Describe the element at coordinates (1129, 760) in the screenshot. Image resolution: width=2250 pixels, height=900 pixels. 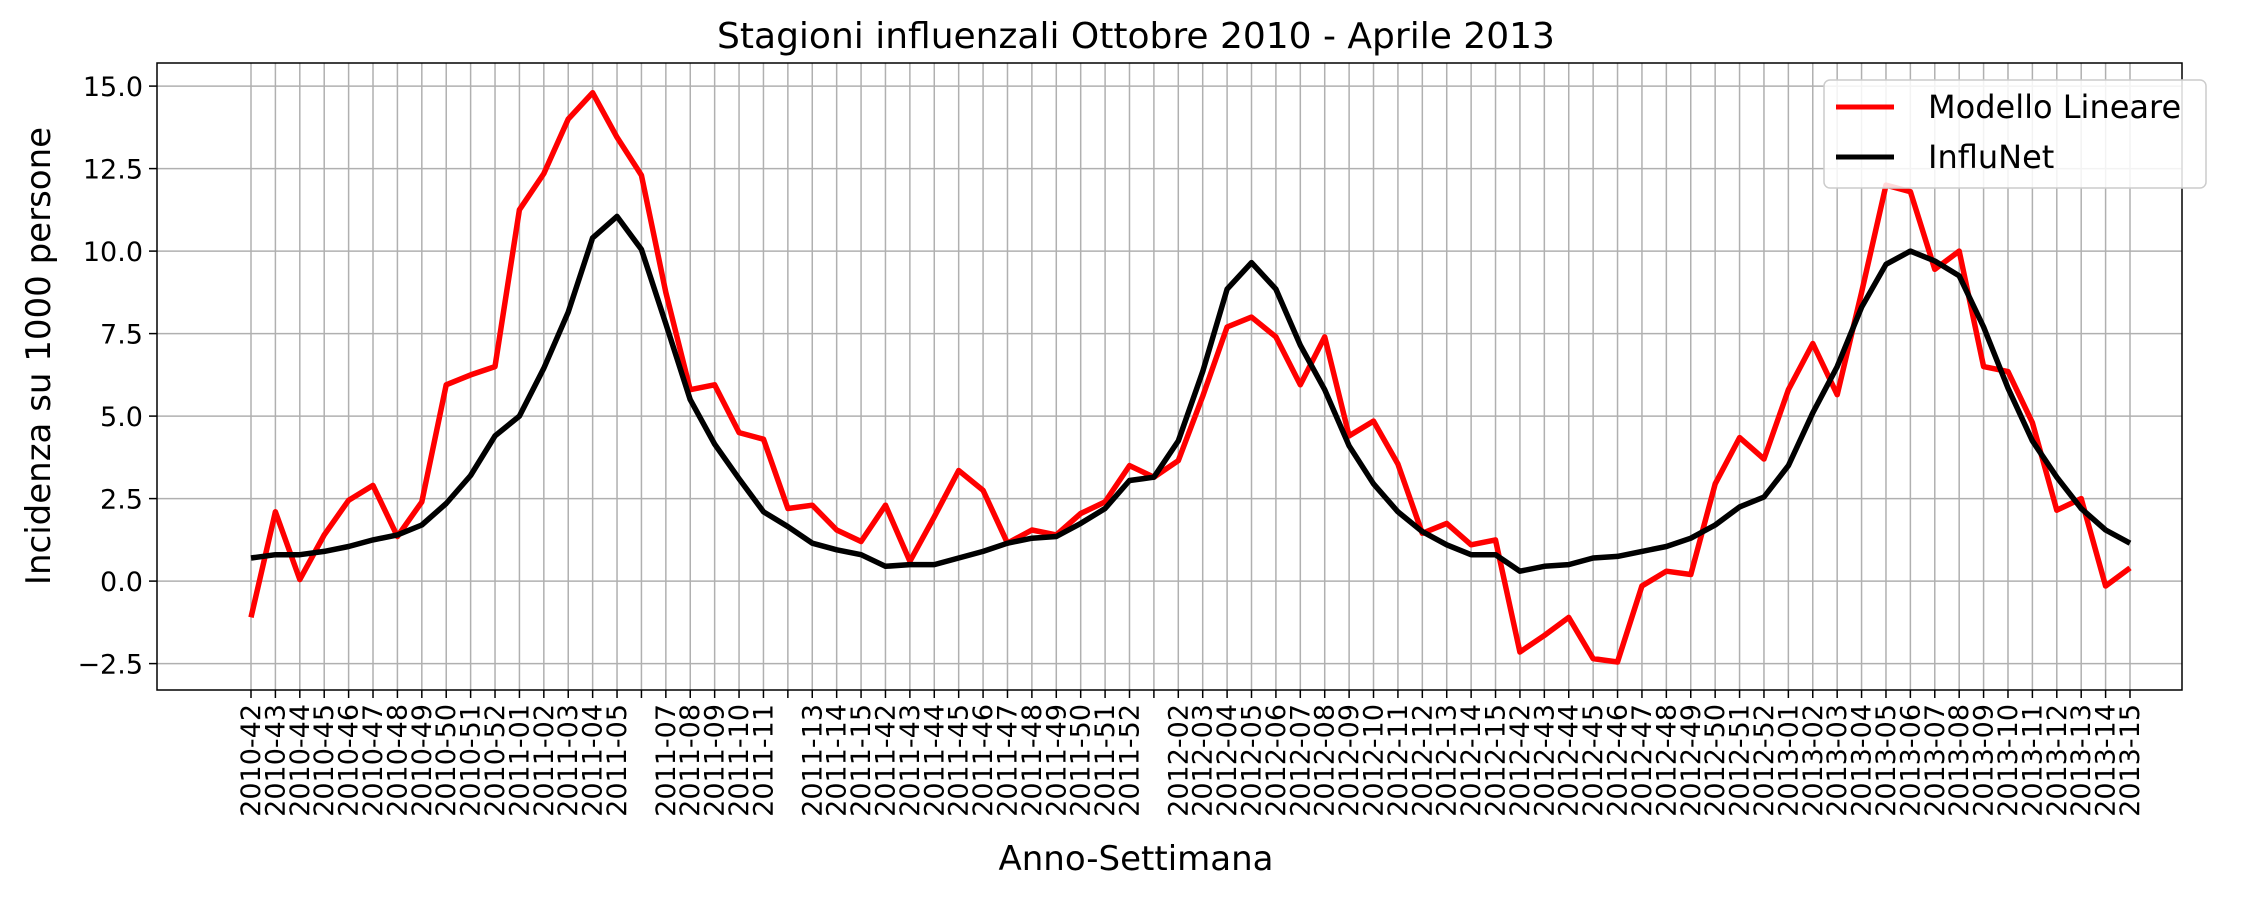
I see `x-tick-label-2011-52: 2011-52` at that location.